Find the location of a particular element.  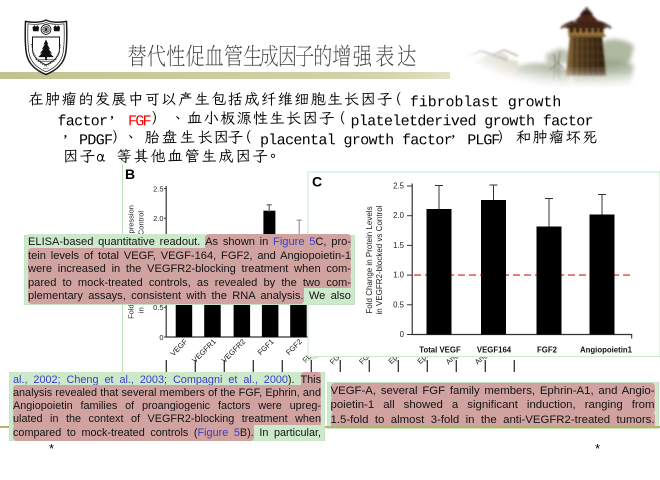

svg-text: Total VEGF is located at coordinates (440, 350).